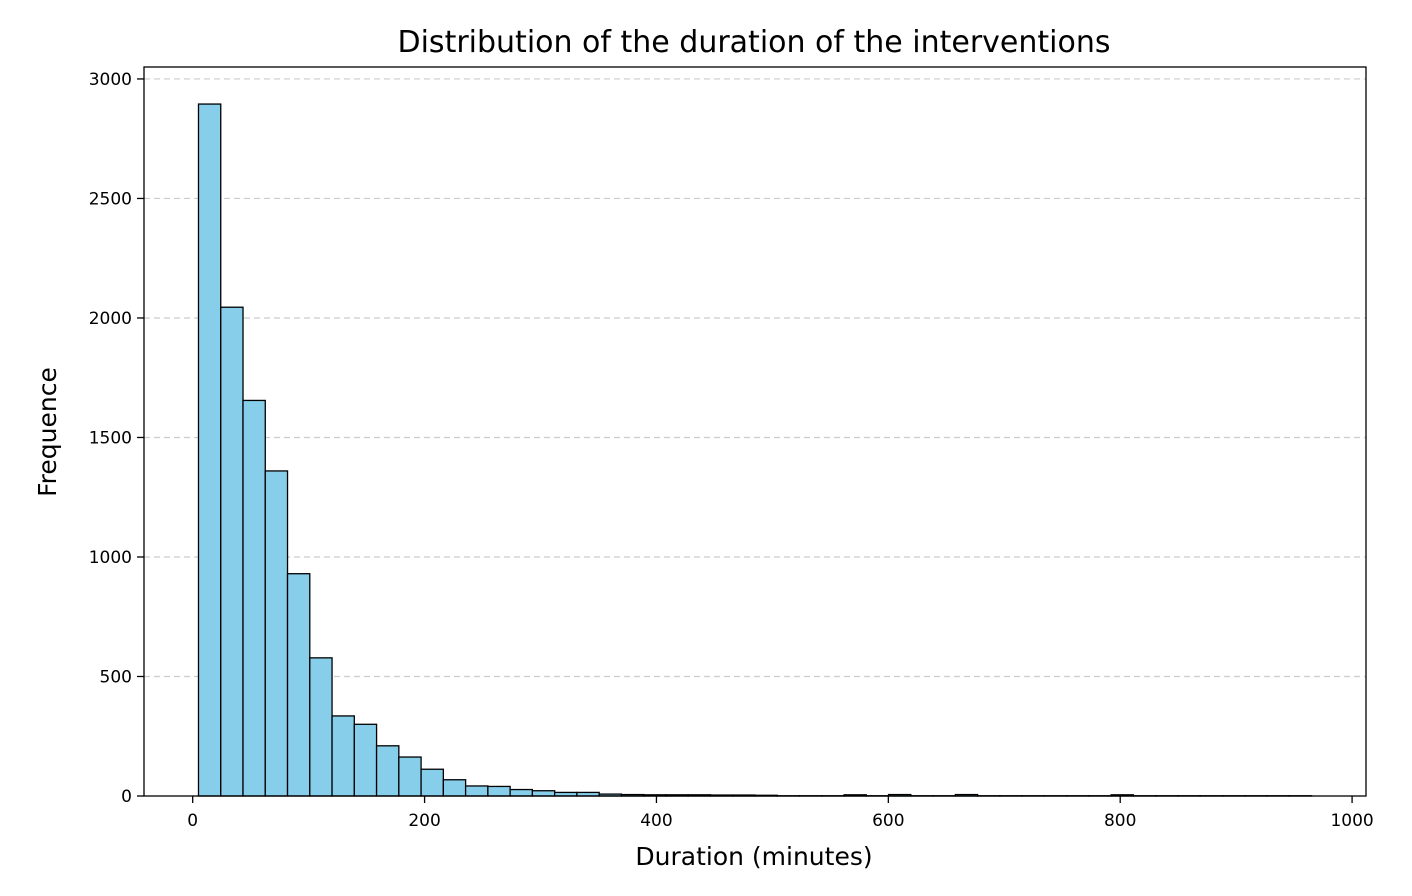 This screenshot has height=896, width=1412. Describe the element at coordinates (110, 199) in the screenshot. I see `y-tick-label: 2500` at that location.